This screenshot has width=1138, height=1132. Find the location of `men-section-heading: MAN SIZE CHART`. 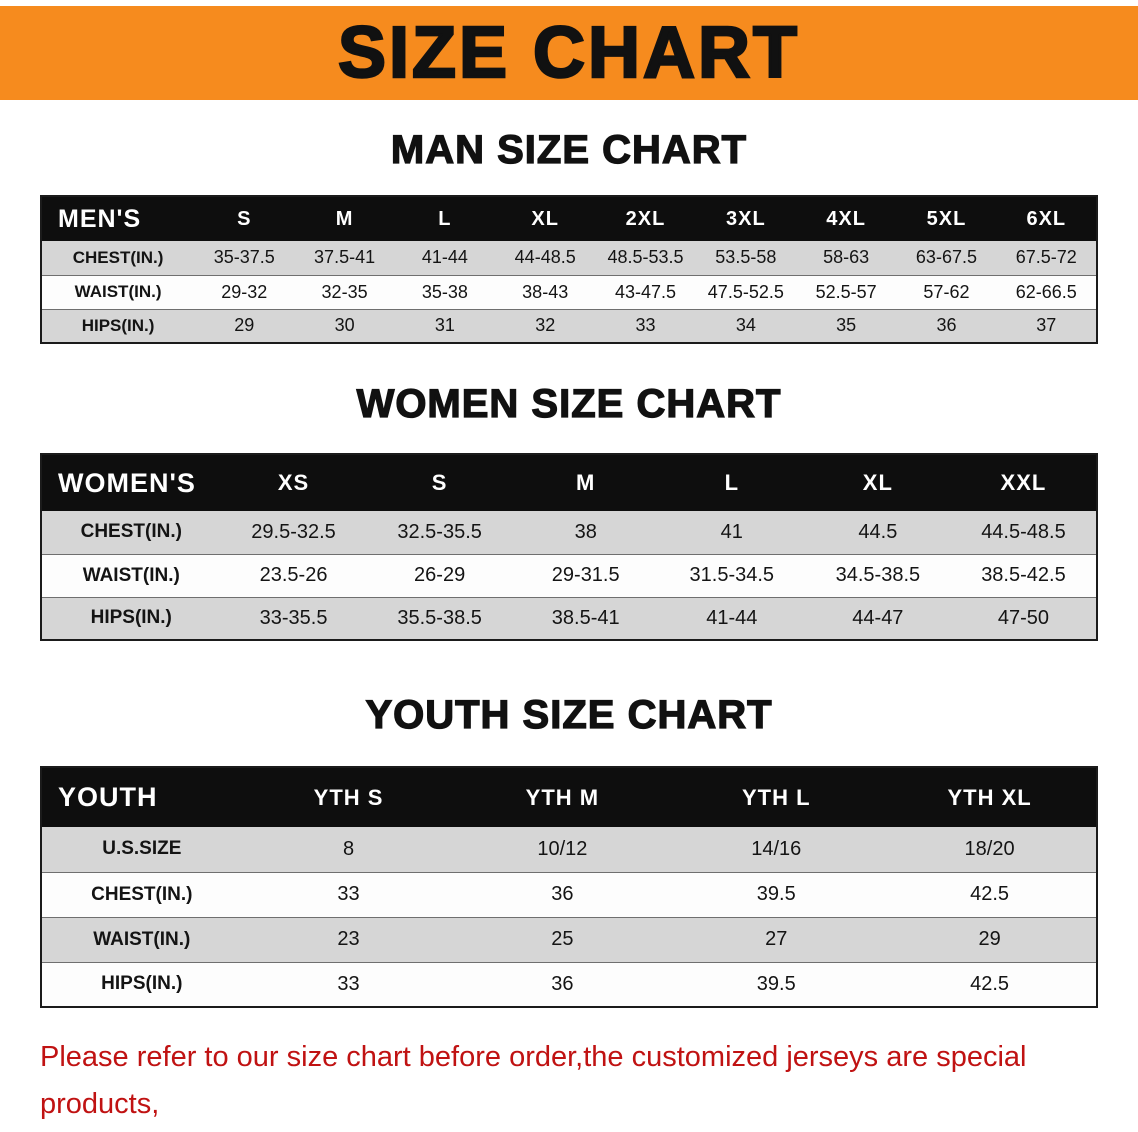

men-section-heading: MAN SIZE CHART is located at coordinates (569, 149).